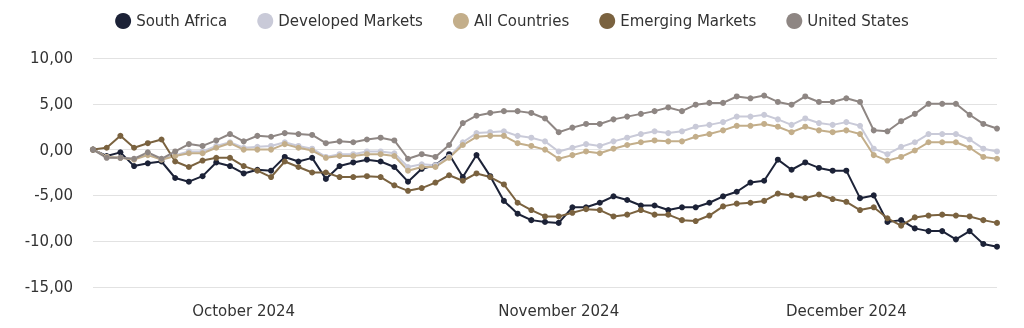 The height and width of the screenshot is (328, 1024). I want to click on legend-label: United States, so click(858, 21).